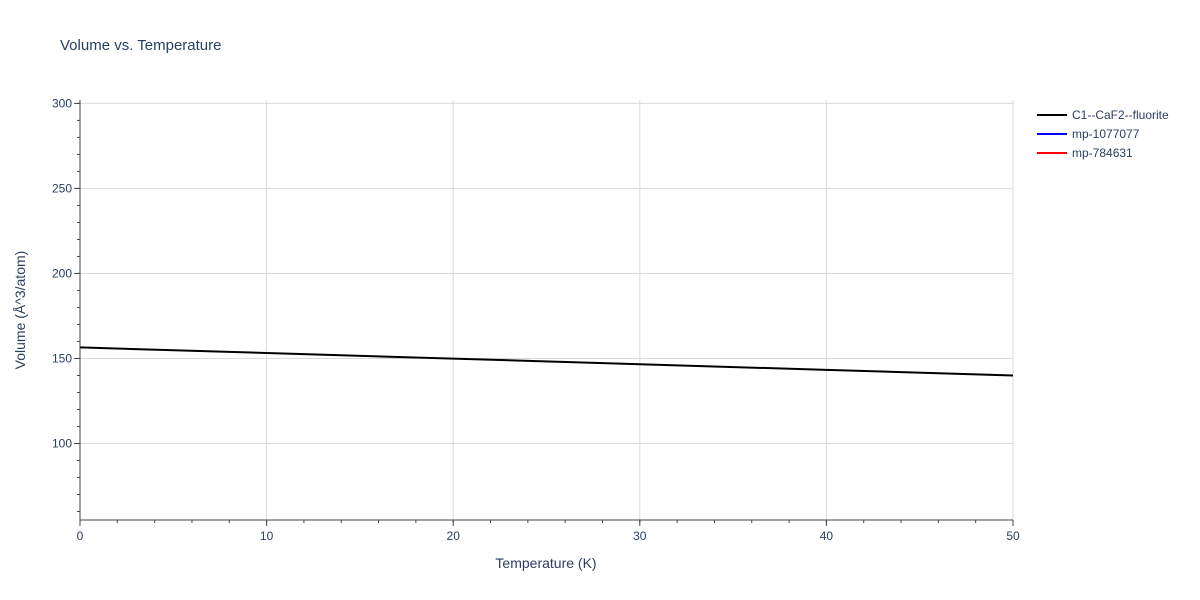 The image size is (1200, 600). What do you see at coordinates (62, 358) in the screenshot?
I see `y-tick-label: 150` at bounding box center [62, 358].